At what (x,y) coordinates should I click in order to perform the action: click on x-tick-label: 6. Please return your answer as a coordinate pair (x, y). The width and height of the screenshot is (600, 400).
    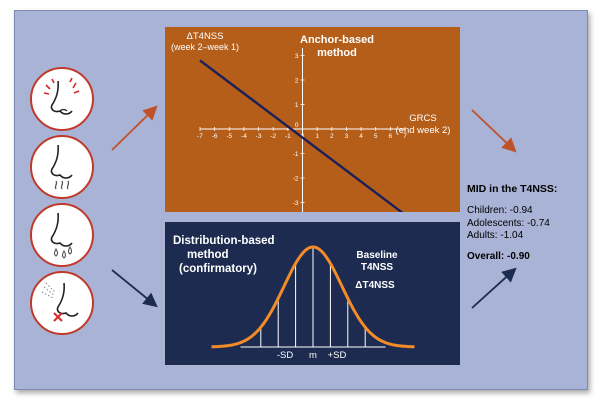
    Looking at the image, I should click on (391, 136).